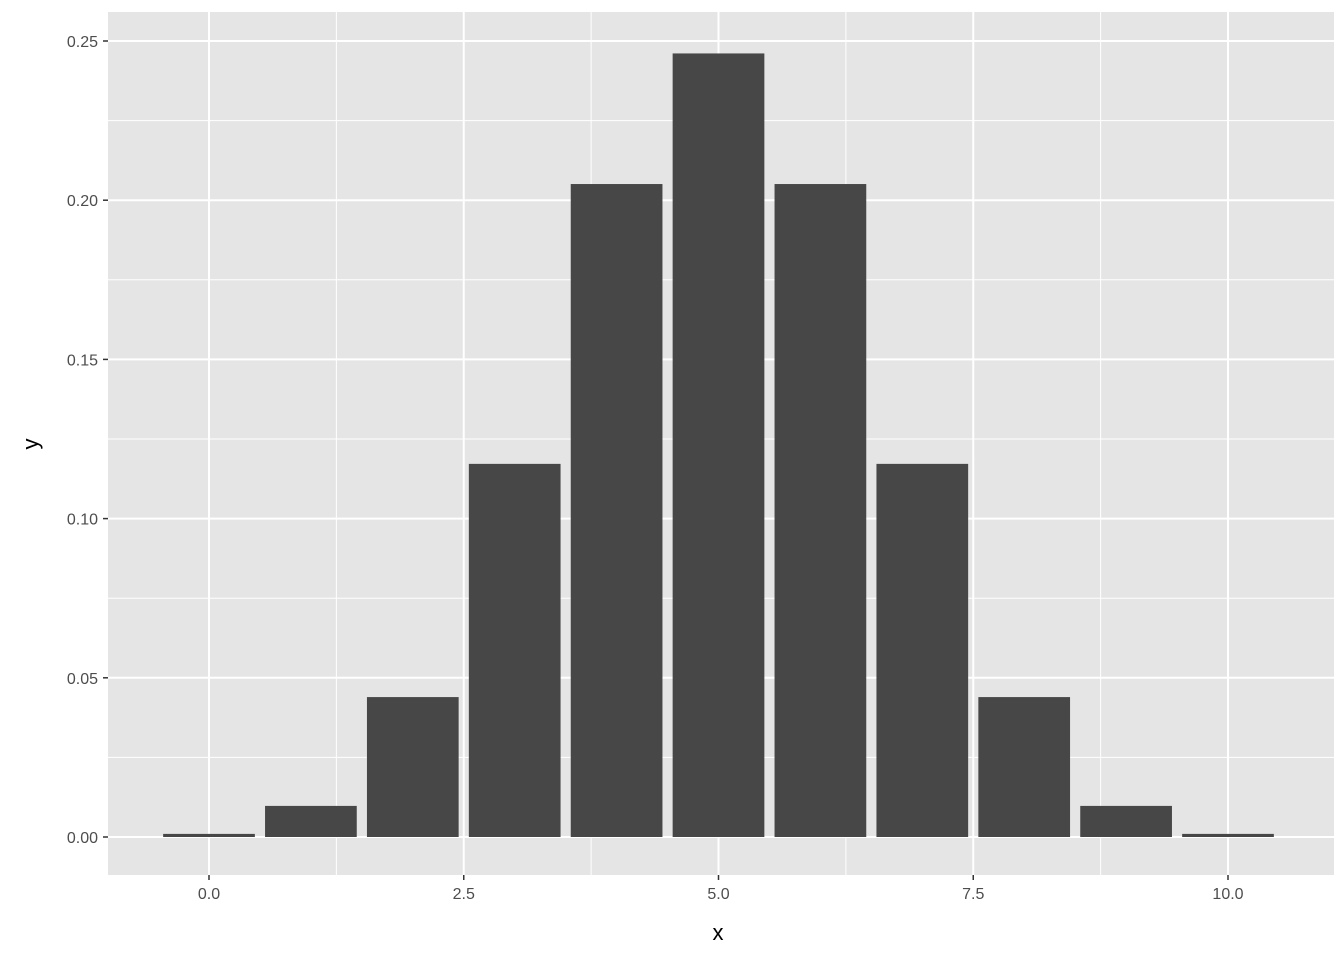 This screenshot has height=965, width=1344. Describe the element at coordinates (82, 520) in the screenshot. I see `y-tick-label: 0.10` at that location.